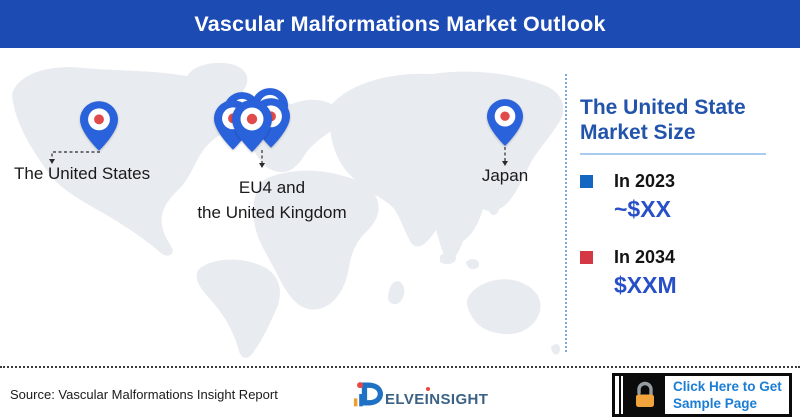  Describe the element at coordinates (459, 399) in the screenshot. I see `logo-text-part2: NSIGHT` at that location.